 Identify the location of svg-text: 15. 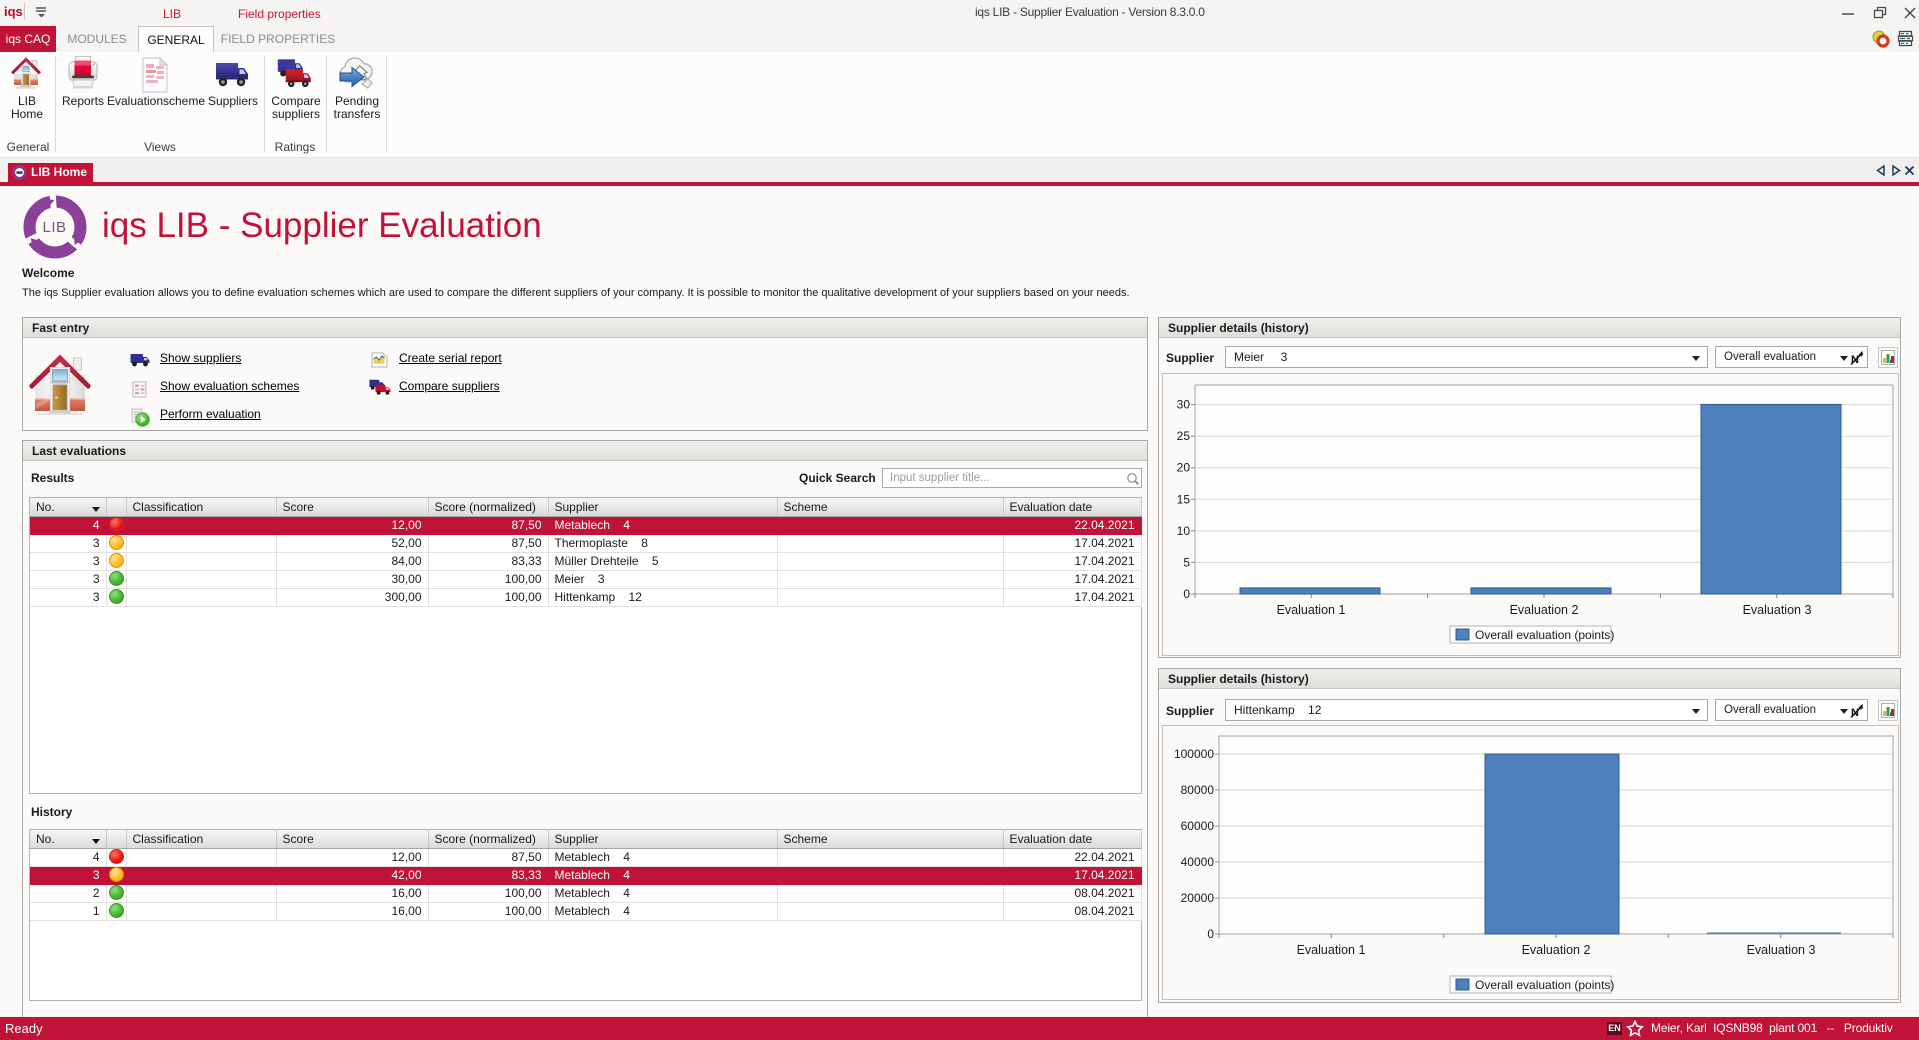
(1184, 499).